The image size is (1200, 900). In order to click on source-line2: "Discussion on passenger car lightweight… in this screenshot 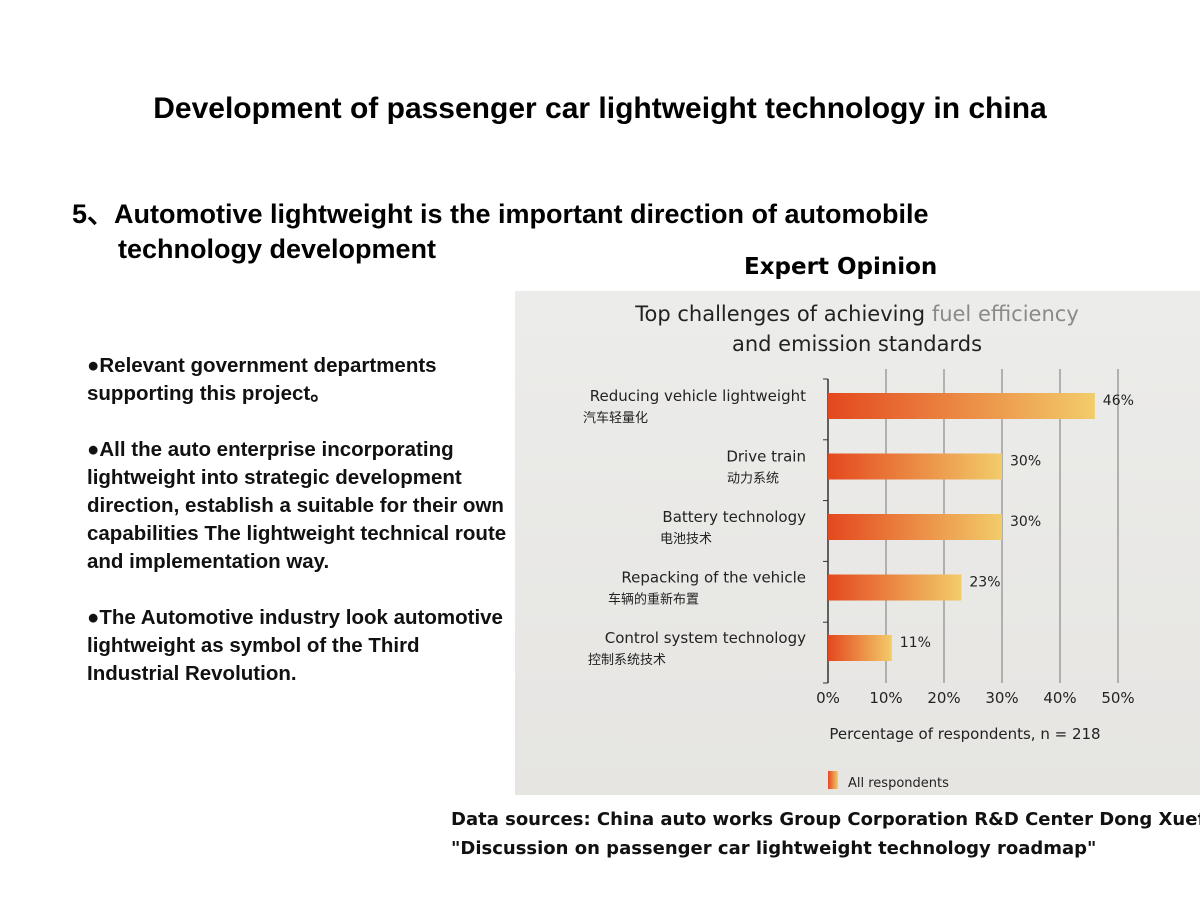, I will do `click(774, 848)`.